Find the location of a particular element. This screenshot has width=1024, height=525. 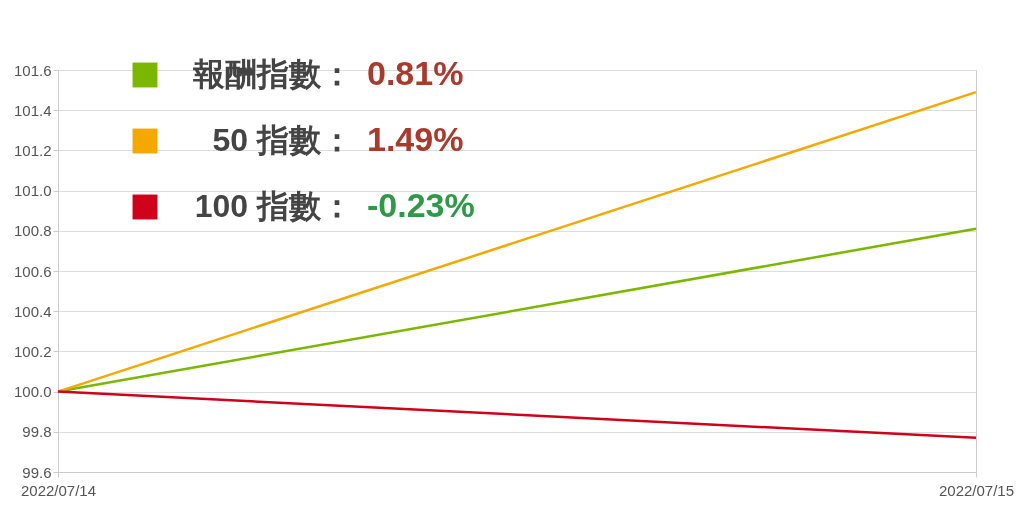

y-tick-label: 100.8 is located at coordinates (32, 231).